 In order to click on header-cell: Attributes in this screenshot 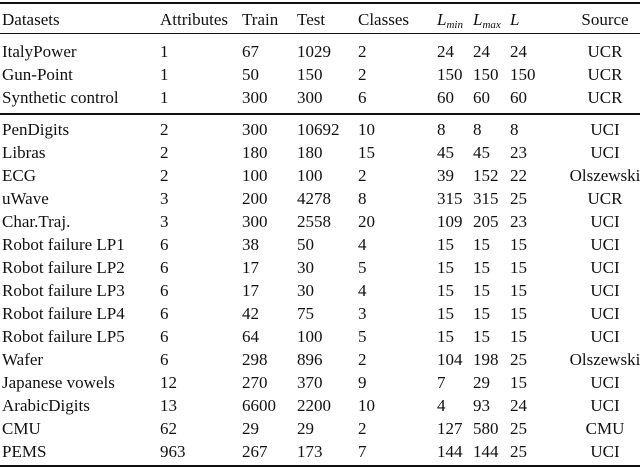, I will do `click(194, 19)`.